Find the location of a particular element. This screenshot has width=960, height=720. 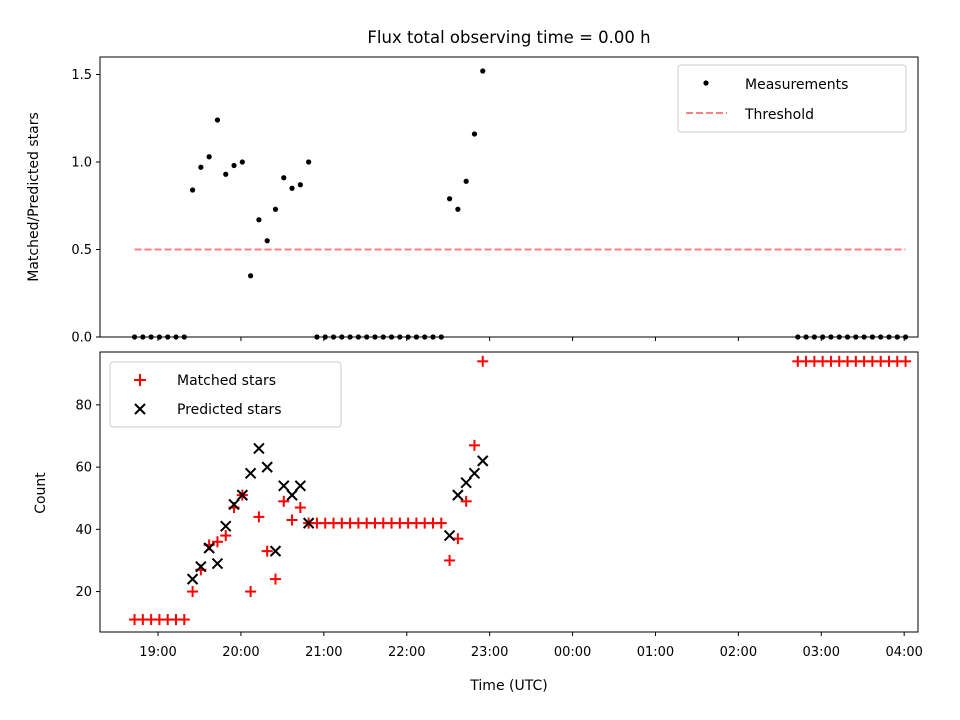

top-legend: Measurements Threshold is located at coordinates (792, 98).